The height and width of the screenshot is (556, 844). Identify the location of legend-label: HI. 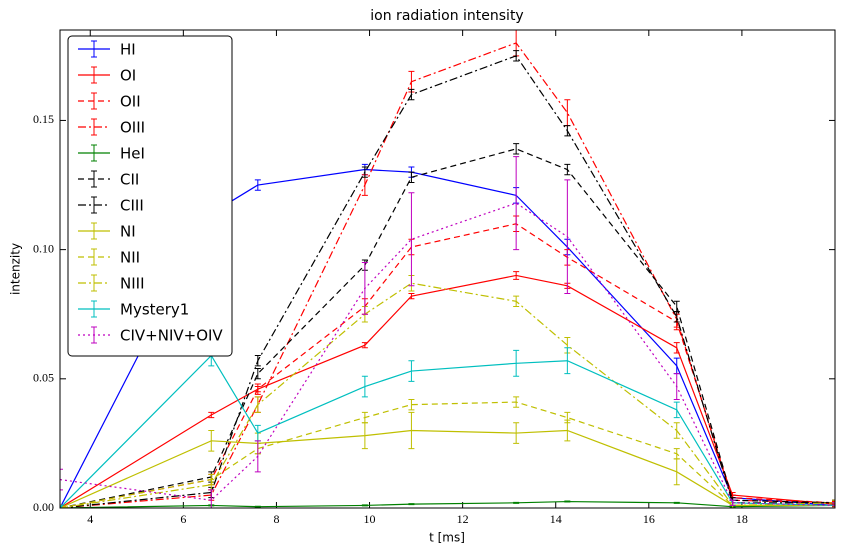
(128, 50).